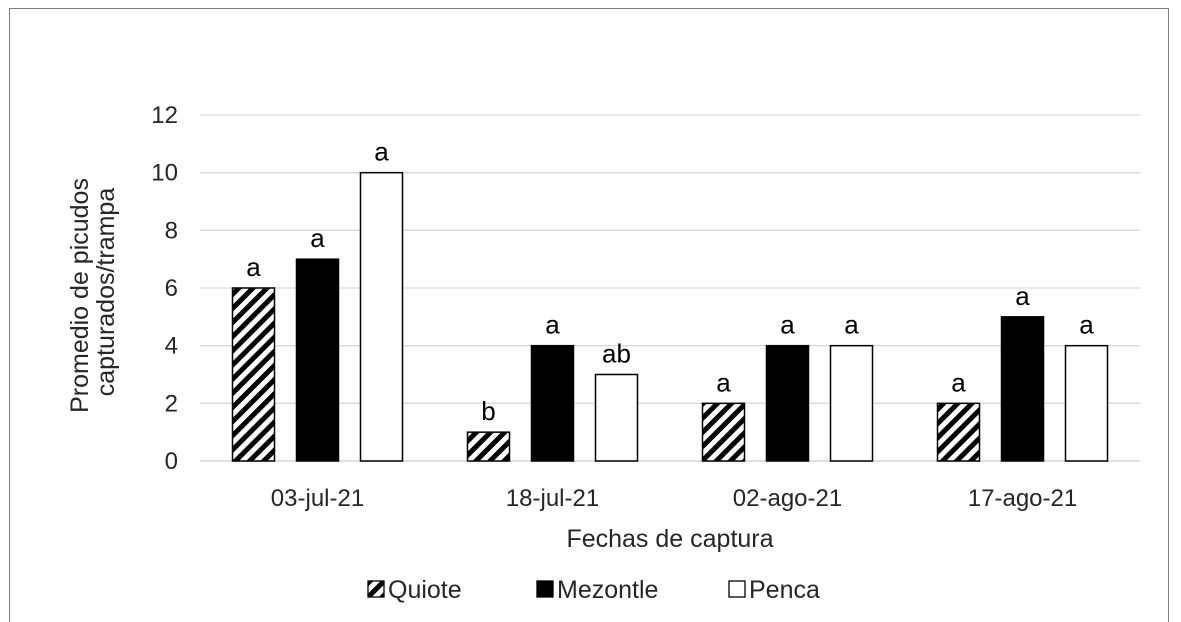 This screenshot has height=622, width=1181. Describe the element at coordinates (171, 461) in the screenshot. I see `y-tick-label: 0` at that location.